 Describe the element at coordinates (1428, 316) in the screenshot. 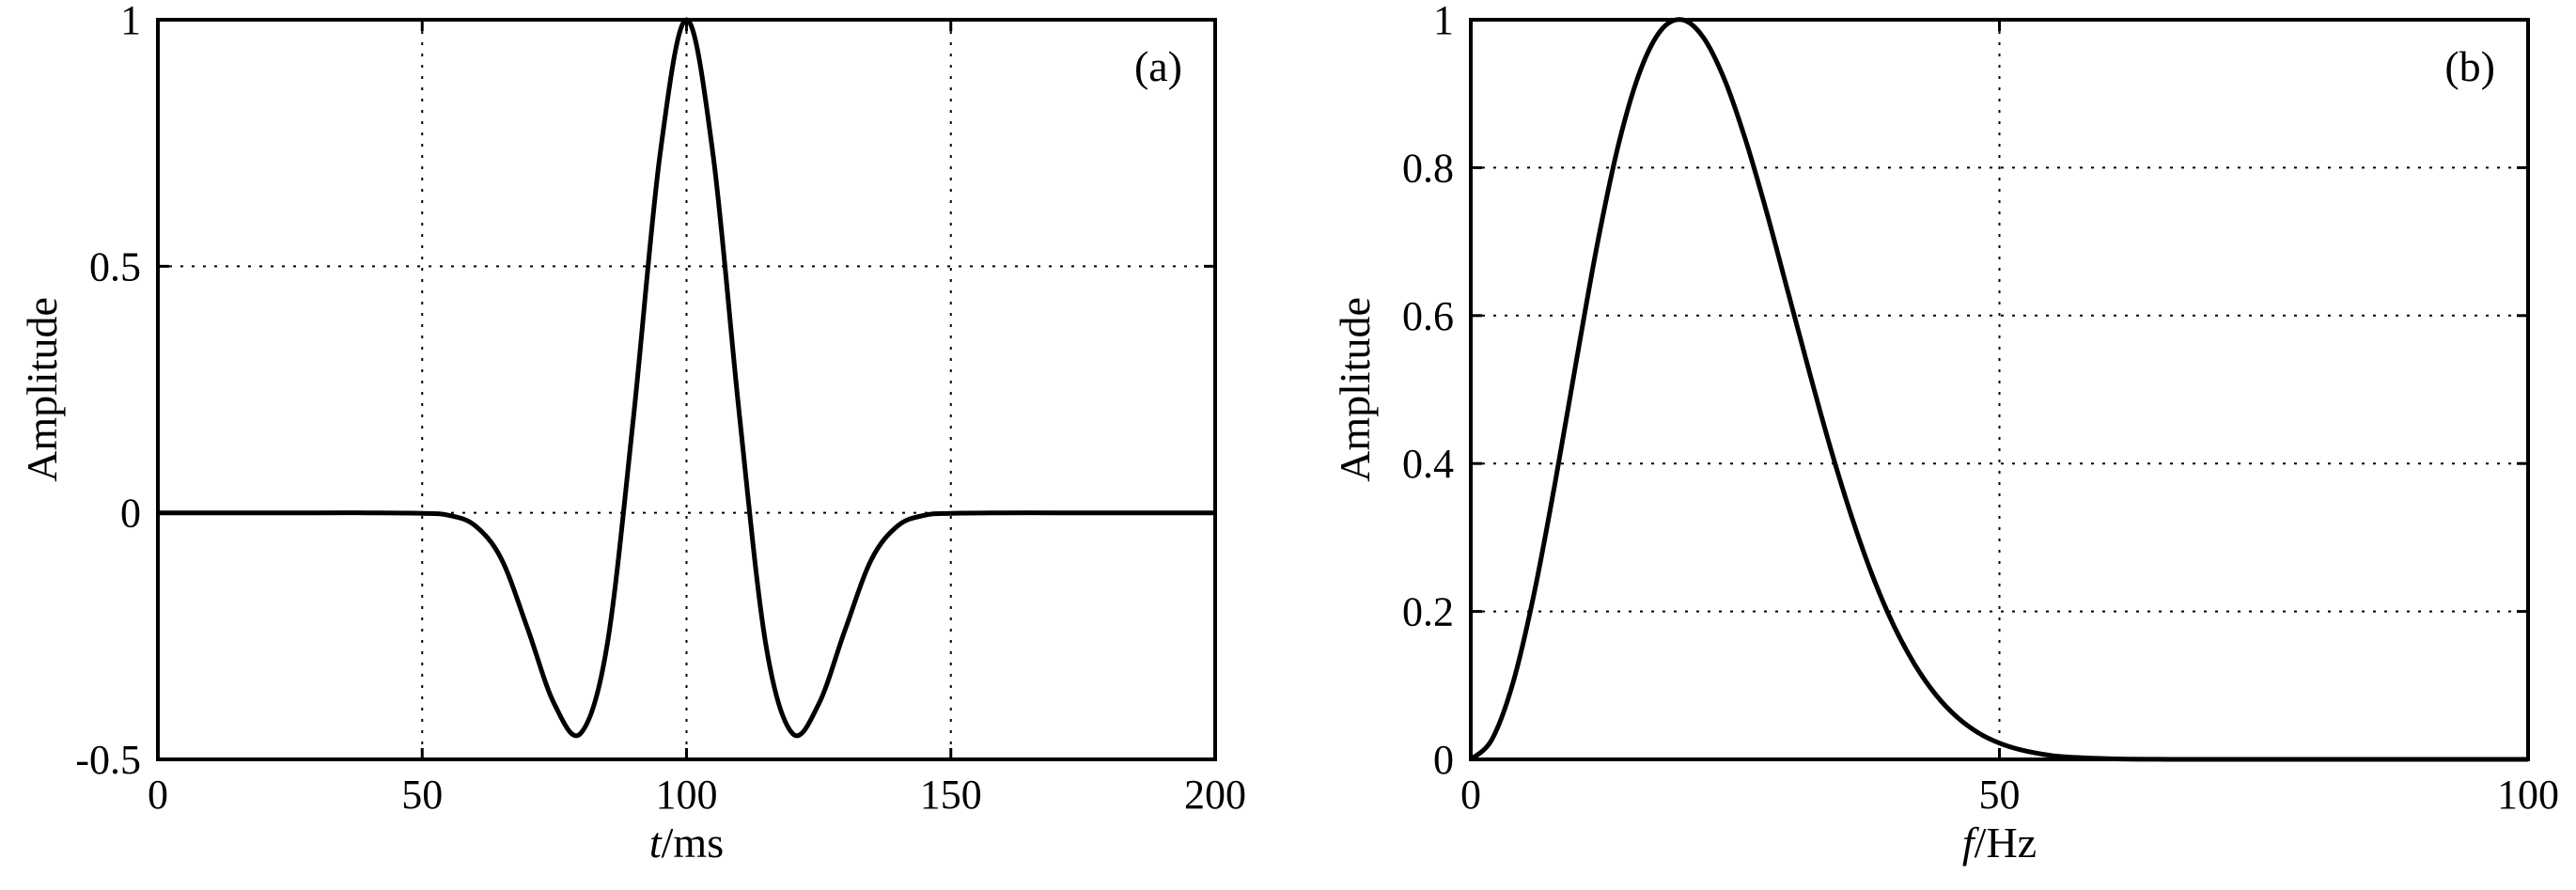

I see `y-tick-label-b: 0.6` at that location.